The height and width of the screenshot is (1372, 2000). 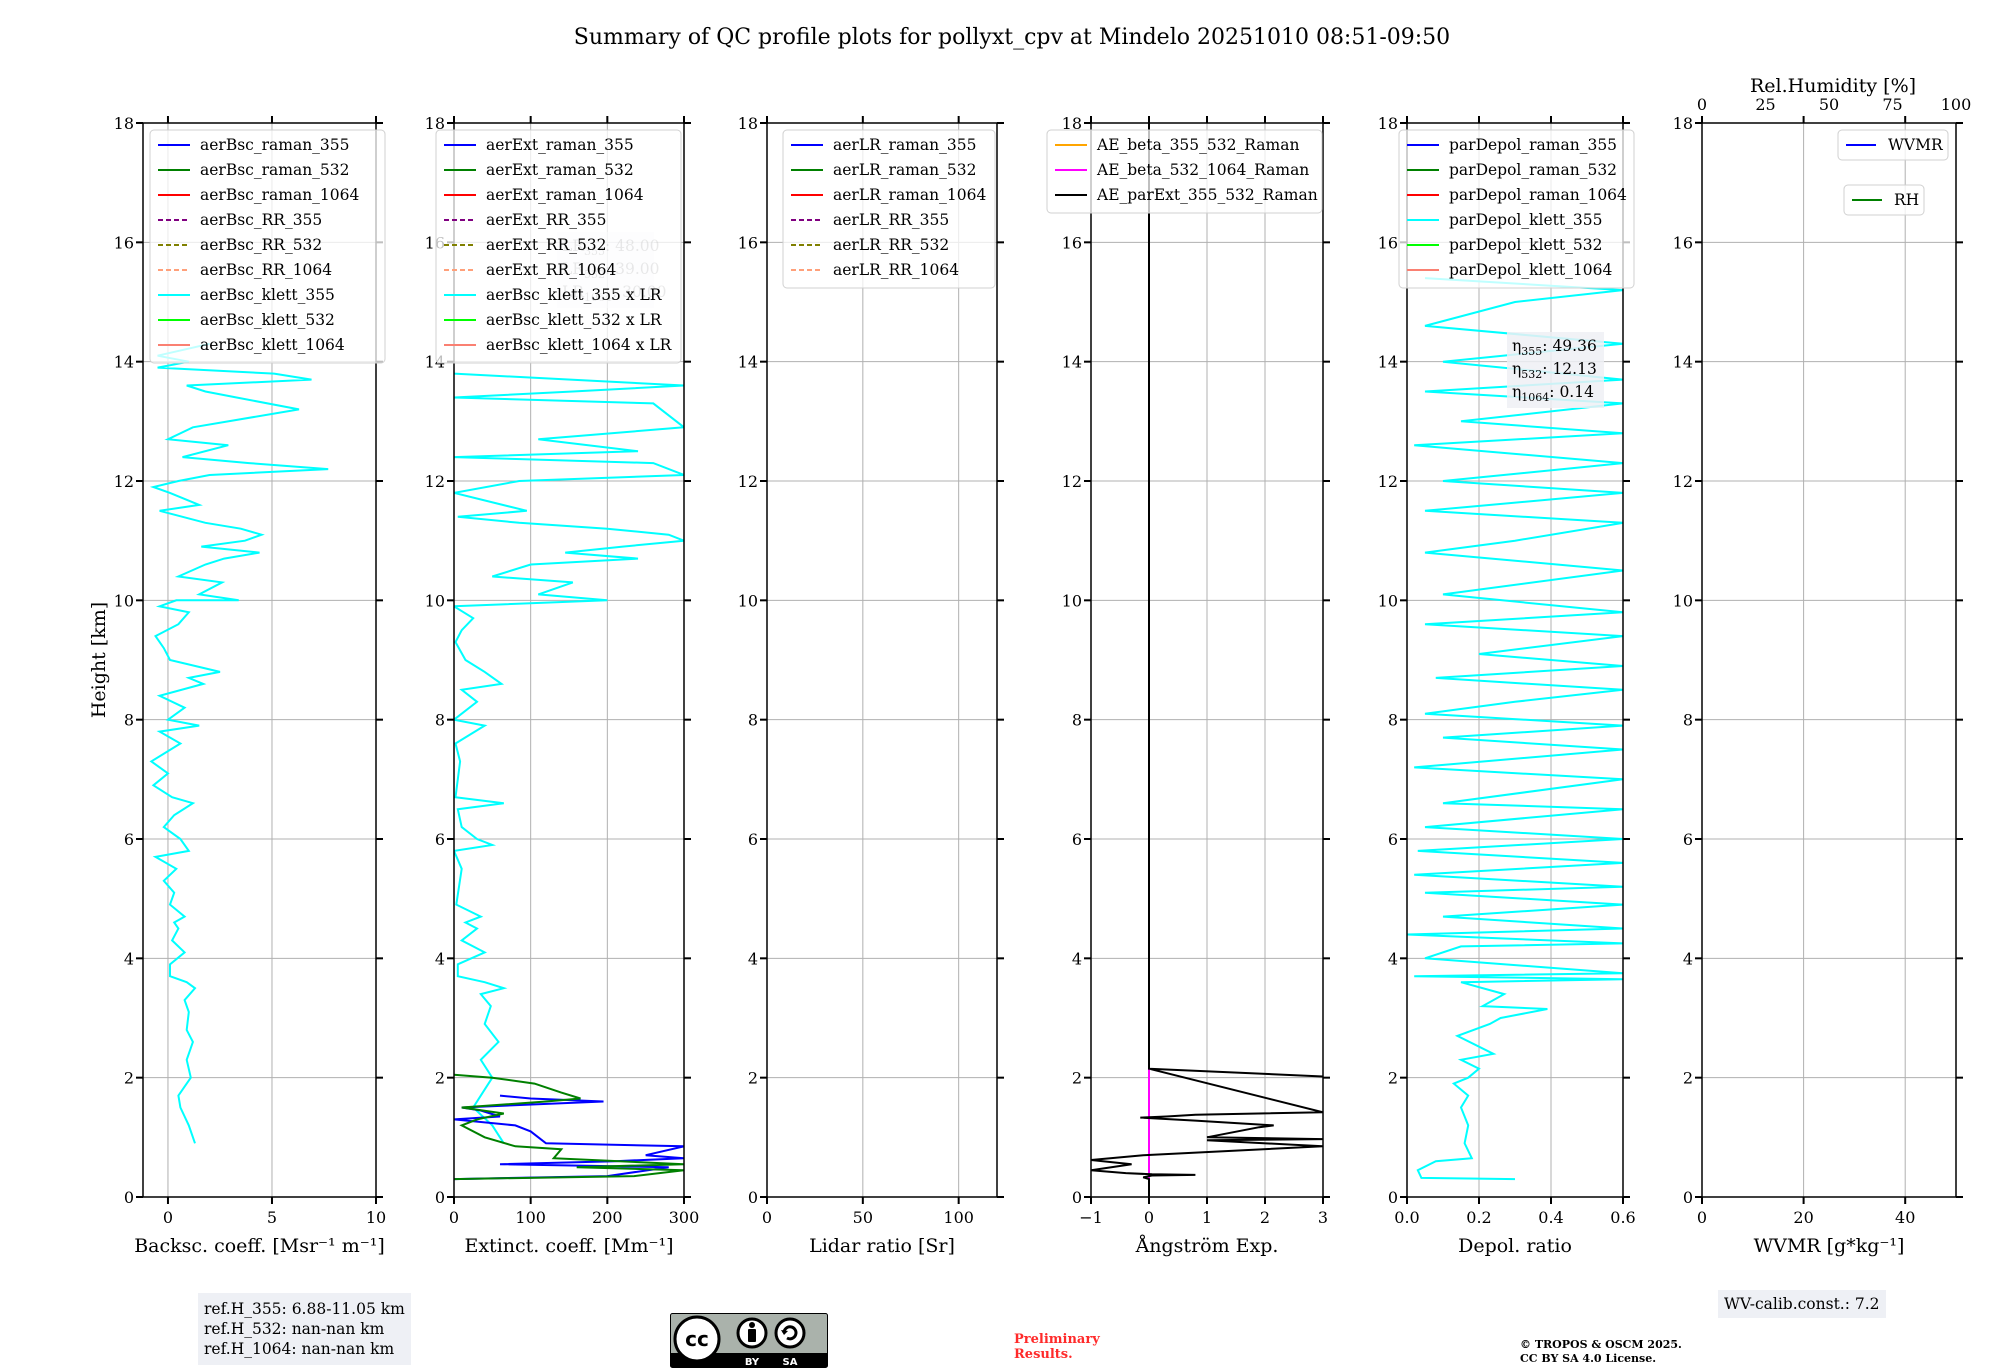 I want to click on x-tick-label: 20, so click(x=1803, y=1217).